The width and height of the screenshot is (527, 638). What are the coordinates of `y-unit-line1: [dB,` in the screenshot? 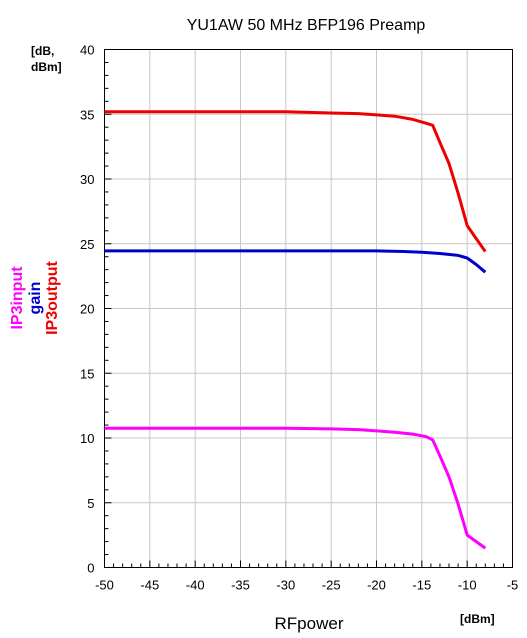 It's located at (42, 51).